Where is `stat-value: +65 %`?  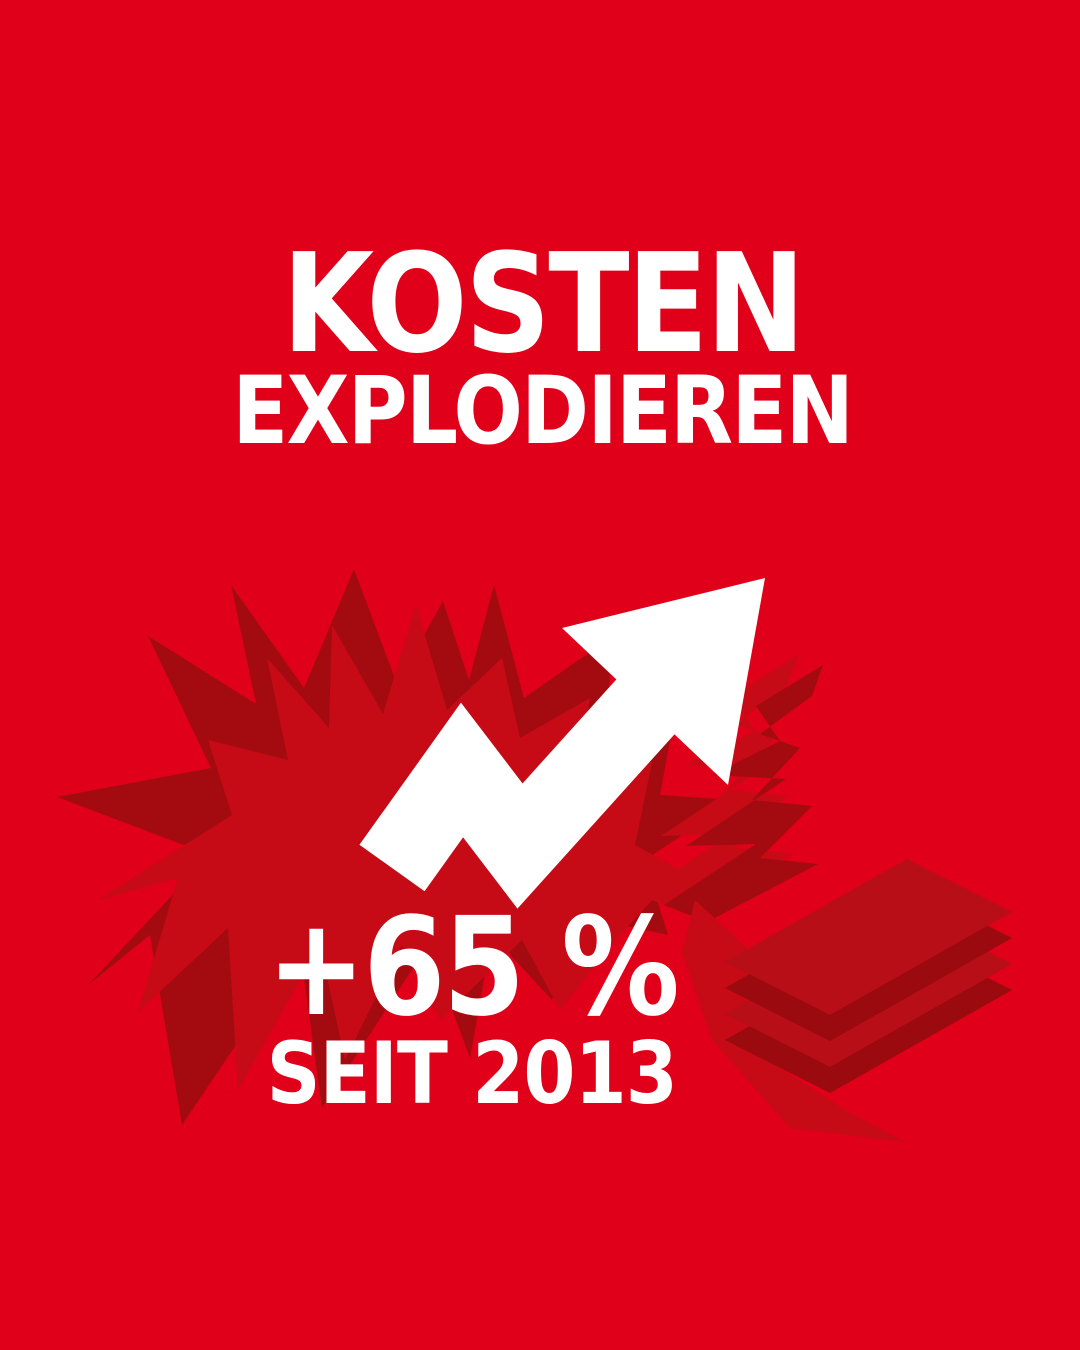
stat-value: +65 % is located at coordinates (472, 968).